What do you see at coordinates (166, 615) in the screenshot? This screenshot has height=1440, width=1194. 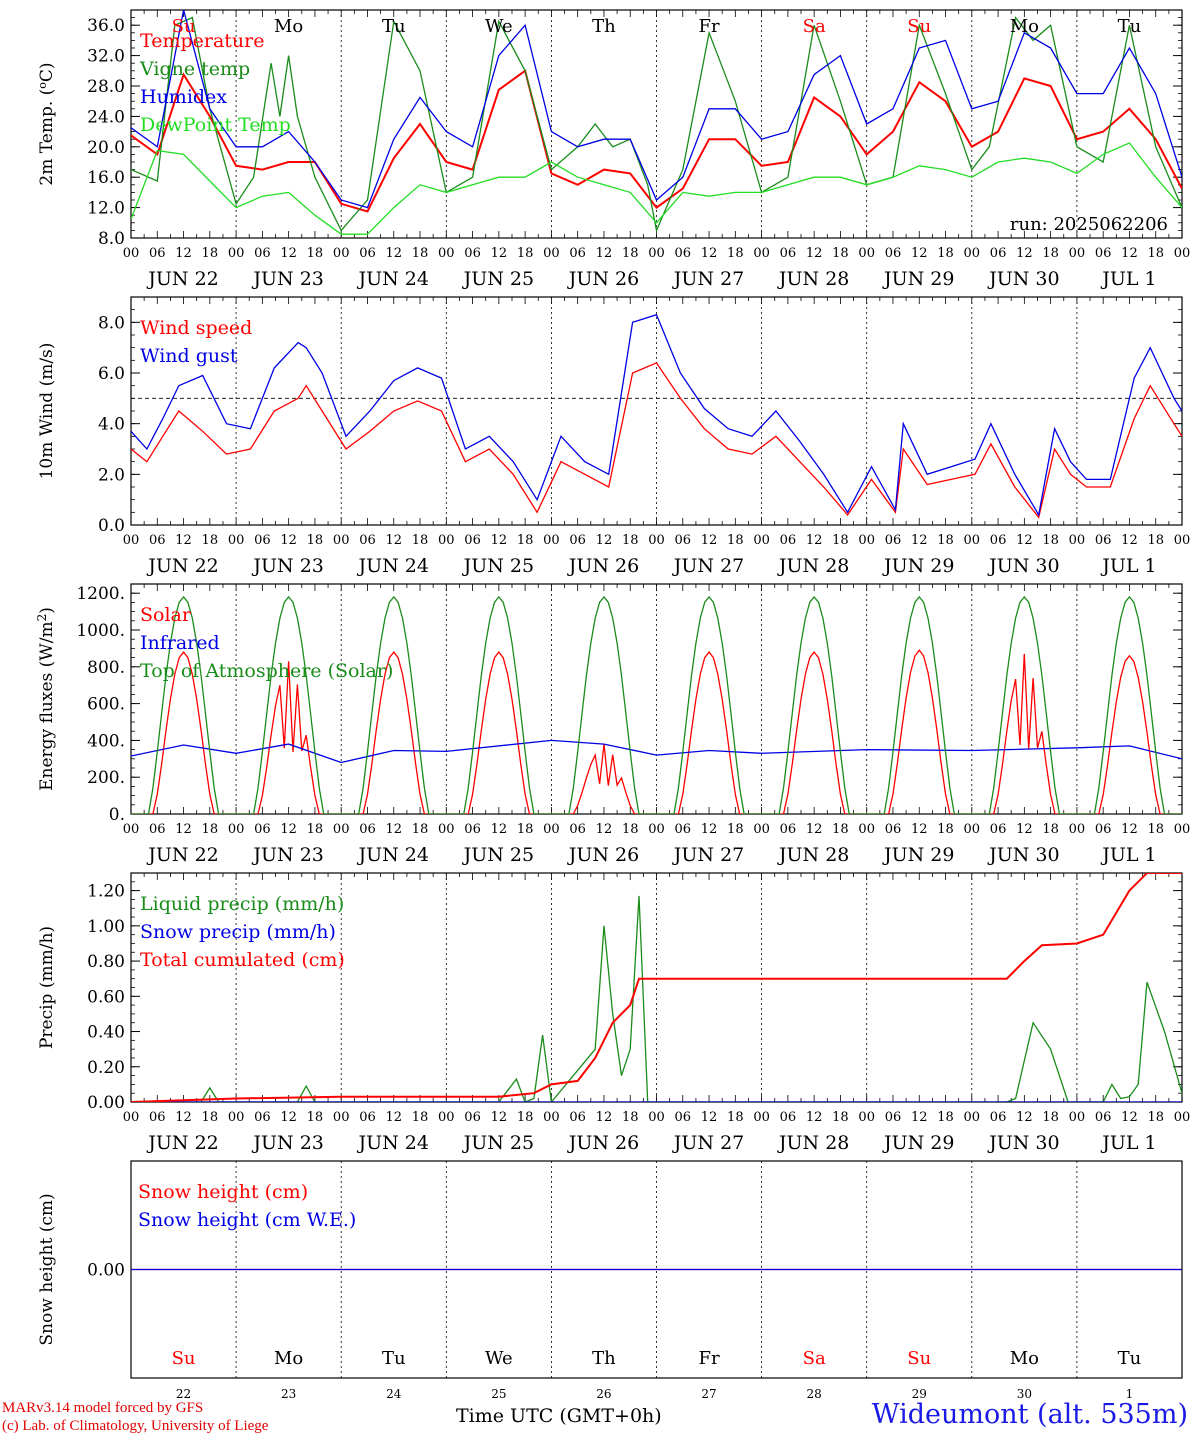 I see `legend-entry: Solar` at bounding box center [166, 615].